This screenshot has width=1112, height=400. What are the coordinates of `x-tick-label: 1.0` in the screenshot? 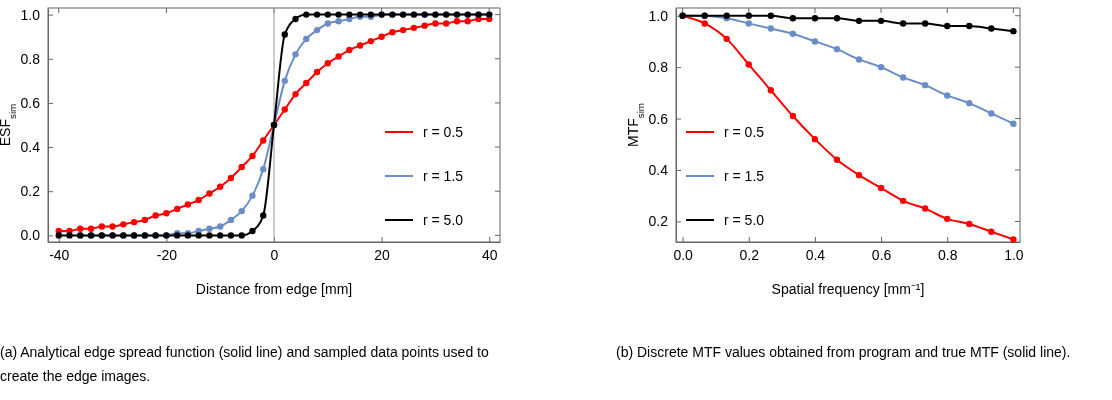 It's located at (1014, 254).